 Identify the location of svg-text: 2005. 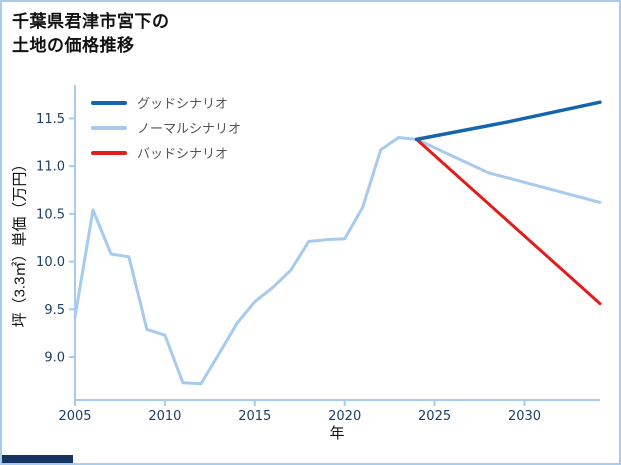
(74, 416).